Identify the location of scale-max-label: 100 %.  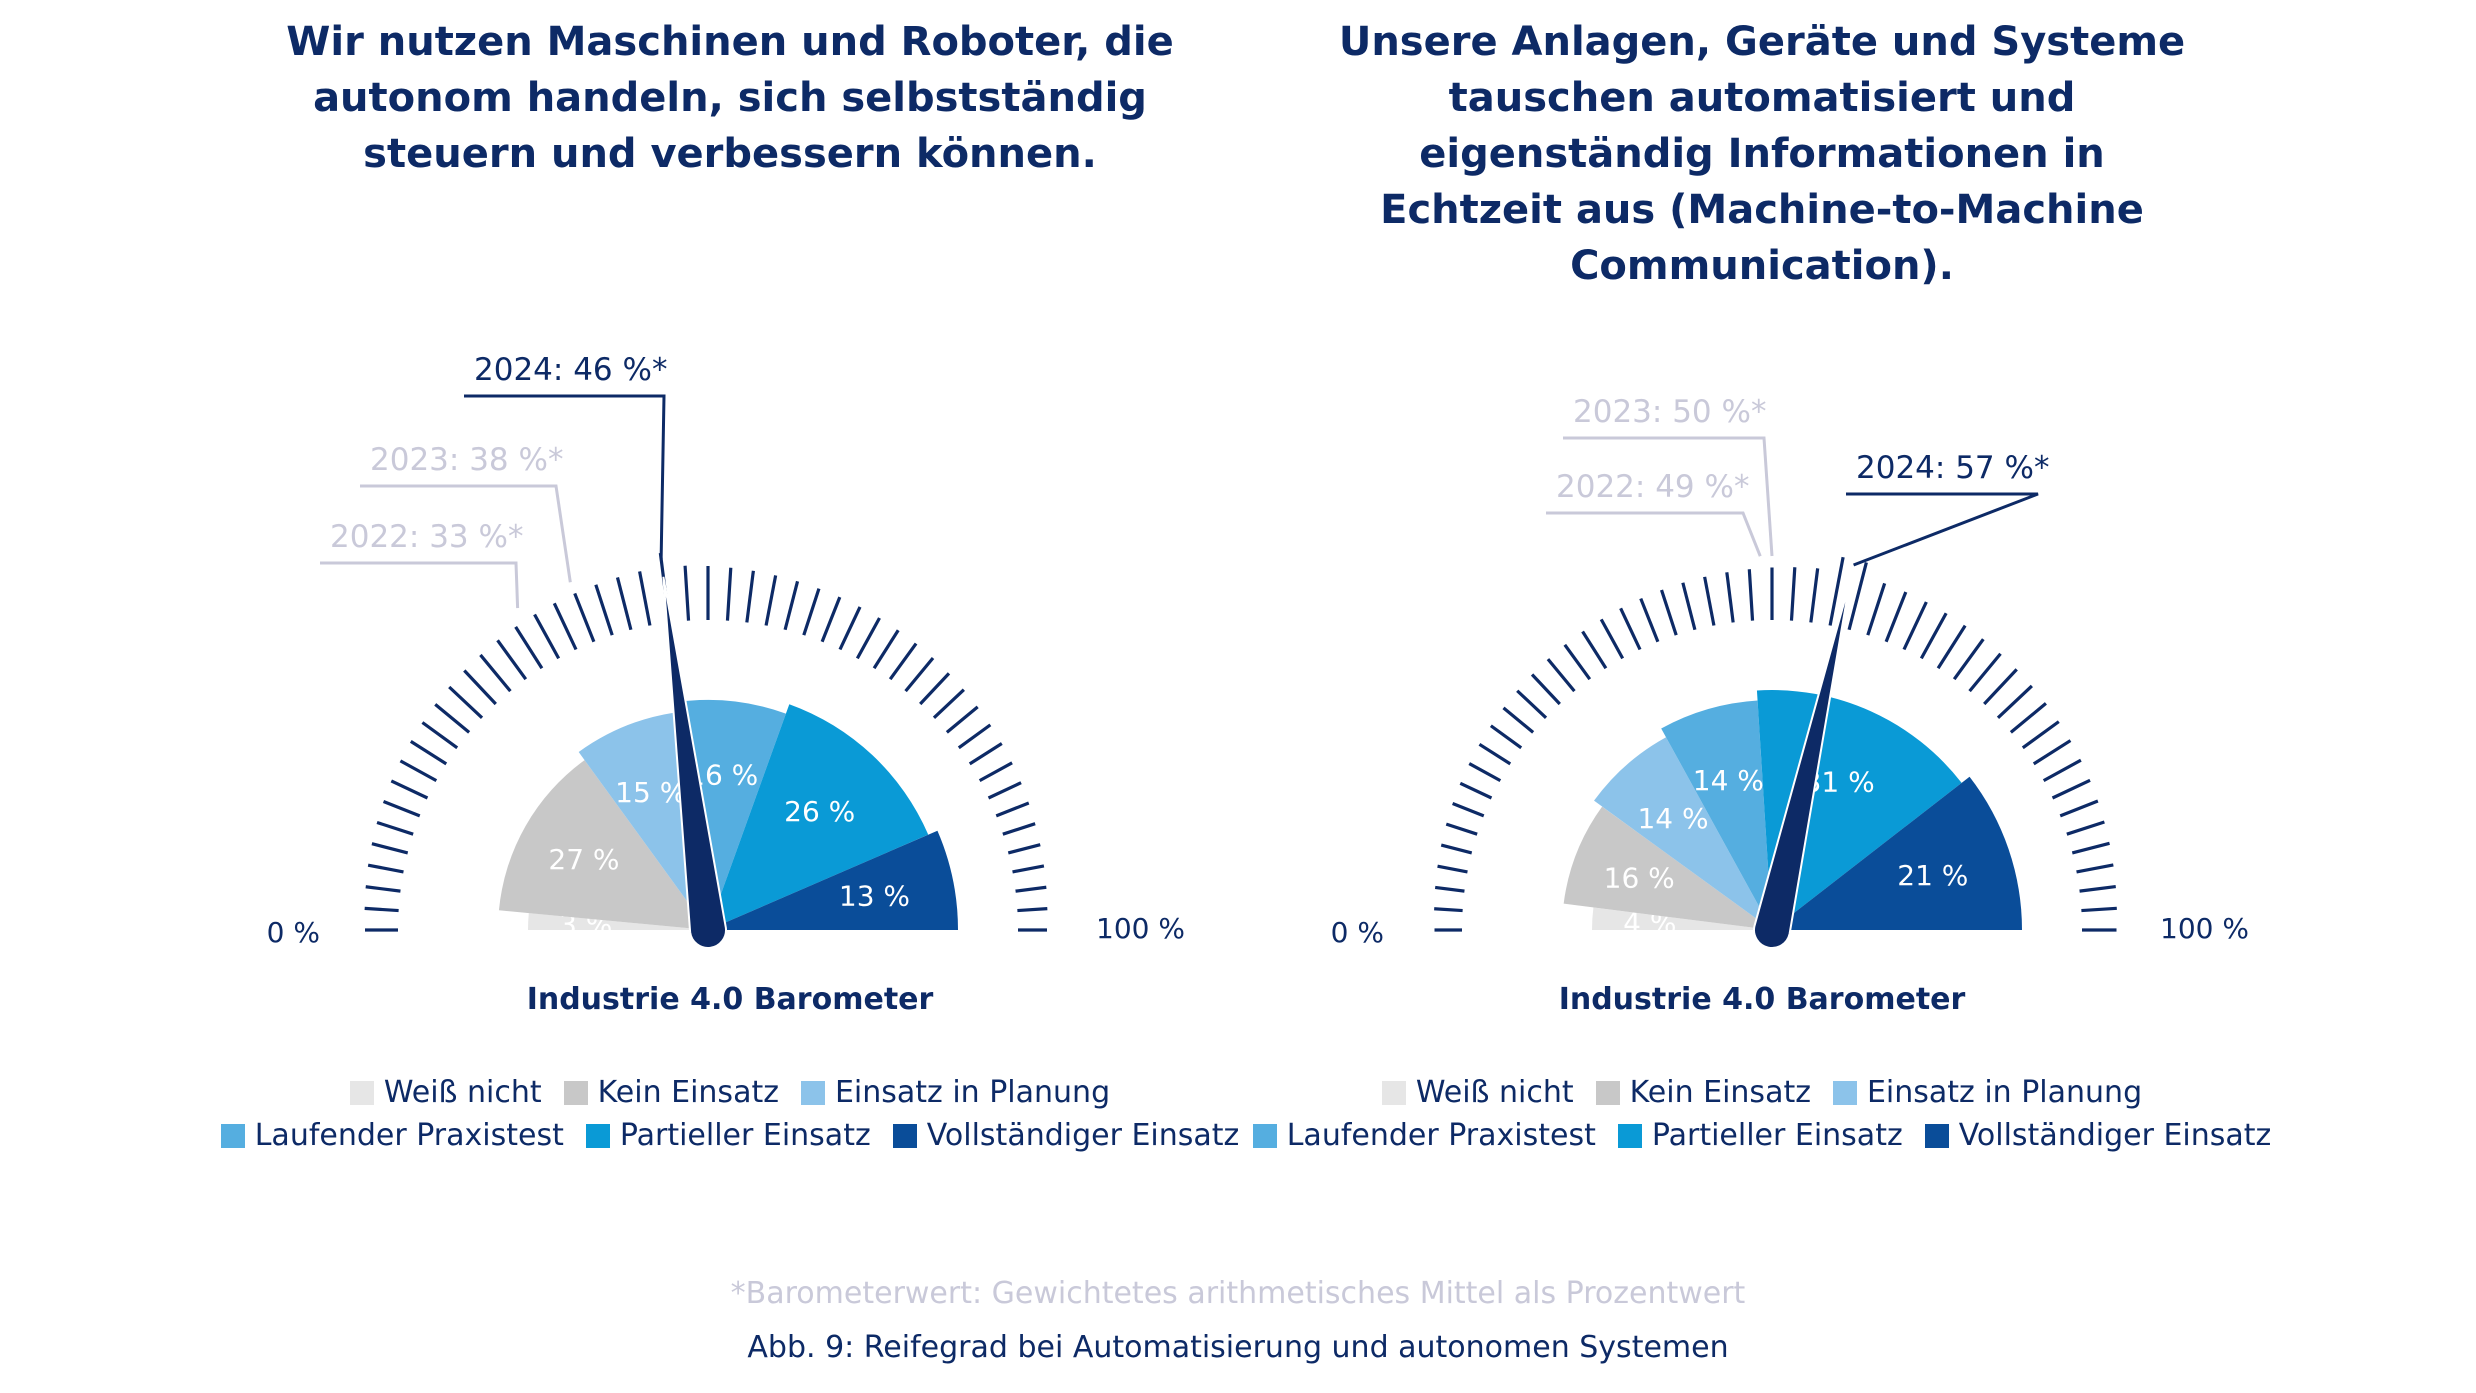
(1140, 928).